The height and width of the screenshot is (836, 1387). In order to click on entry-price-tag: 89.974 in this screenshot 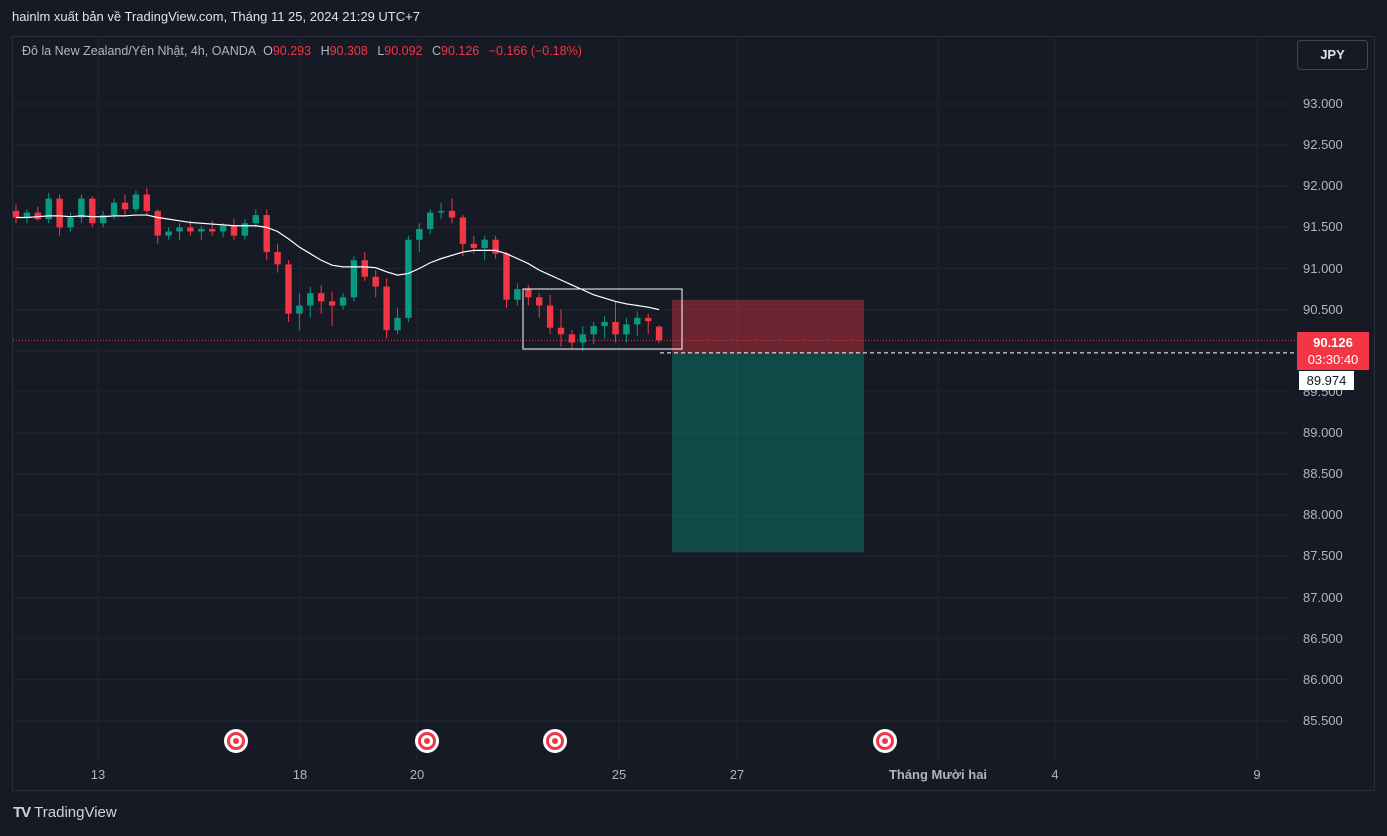, I will do `click(1326, 380)`.